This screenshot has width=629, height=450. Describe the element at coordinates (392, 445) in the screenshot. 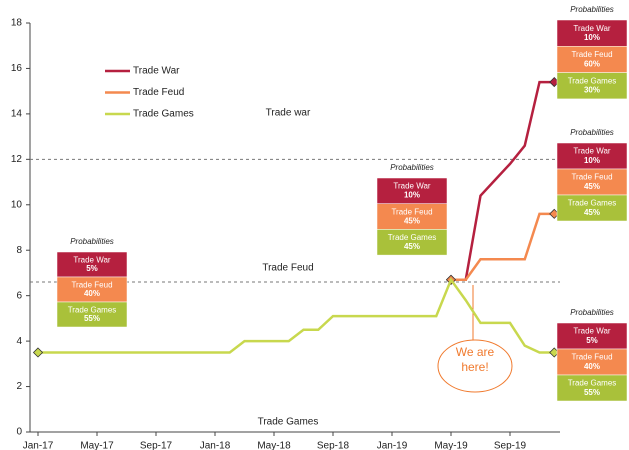

I see `x-tick-label: Jan-19` at that location.